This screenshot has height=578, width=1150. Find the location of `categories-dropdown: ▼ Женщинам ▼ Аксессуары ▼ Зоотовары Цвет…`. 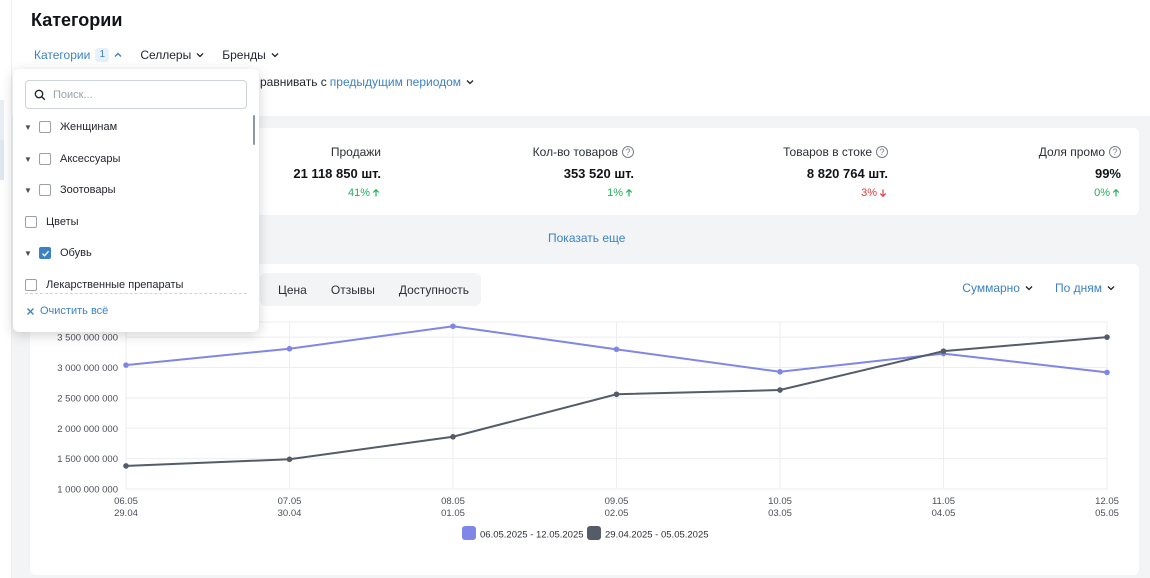

categories-dropdown: ▼ Женщинам ▼ Аксессуары ▼ Зоотовары Цвет… is located at coordinates (136, 200).